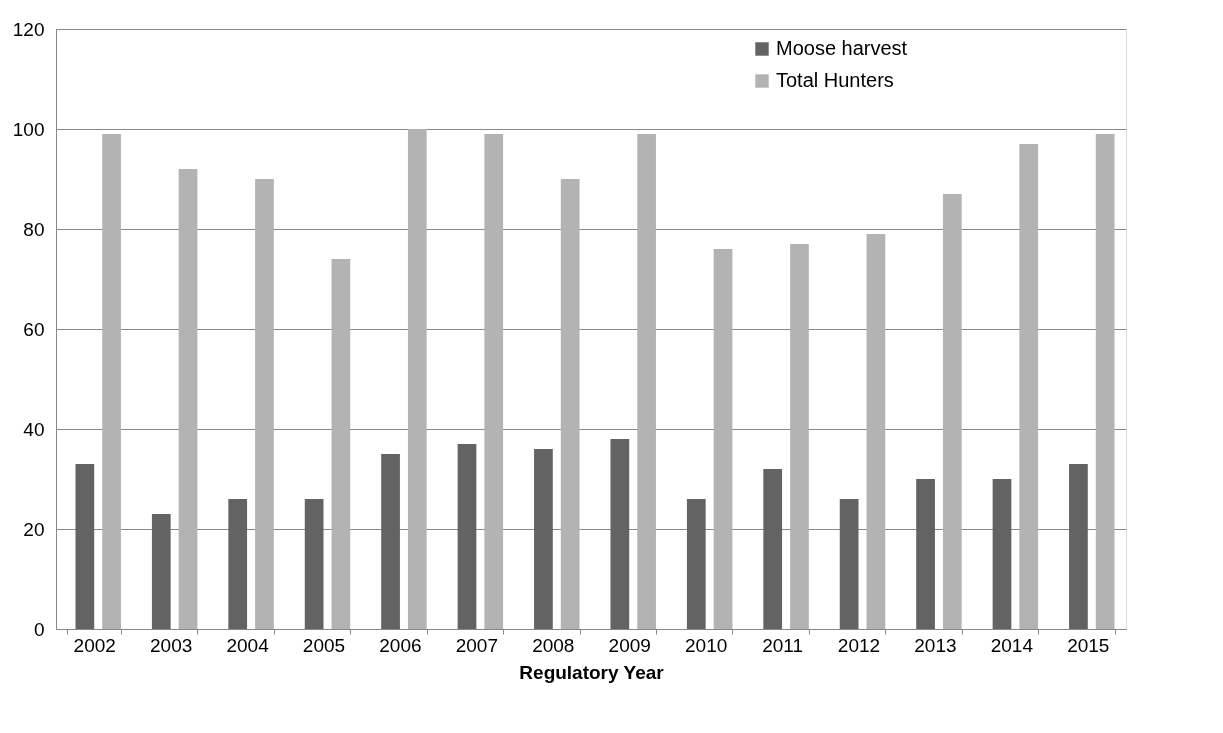 This screenshot has height=733, width=1223. Describe the element at coordinates (935, 645) in the screenshot. I see `x-tick-label: 2013` at that location.